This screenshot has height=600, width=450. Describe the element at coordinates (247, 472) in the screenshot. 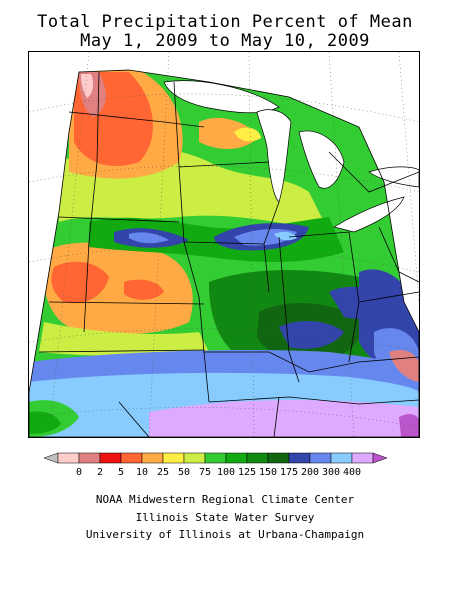

I see `legend-tick-label: 125` at that location.